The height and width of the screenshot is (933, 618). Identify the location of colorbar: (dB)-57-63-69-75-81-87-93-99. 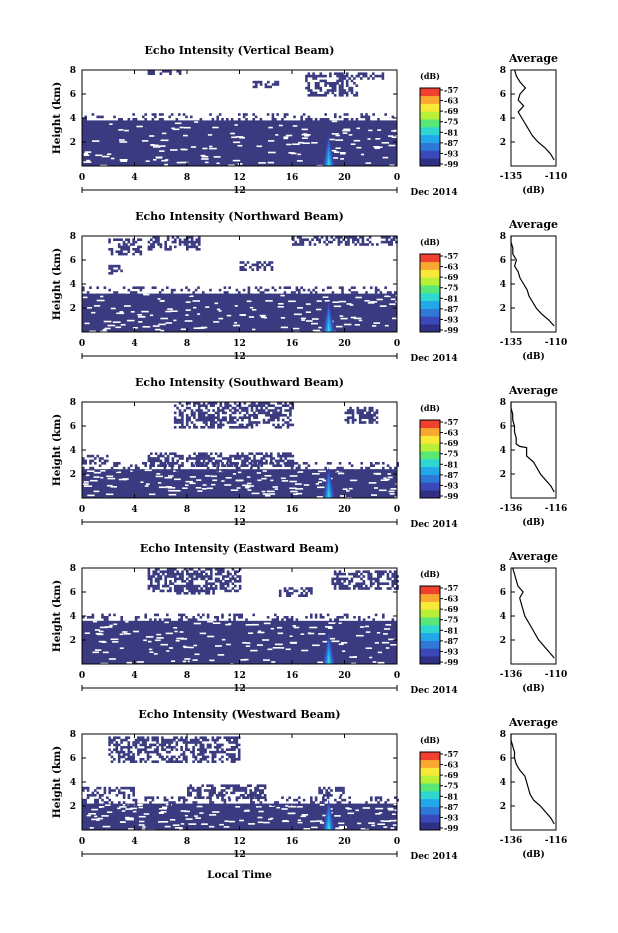
(439, 618).